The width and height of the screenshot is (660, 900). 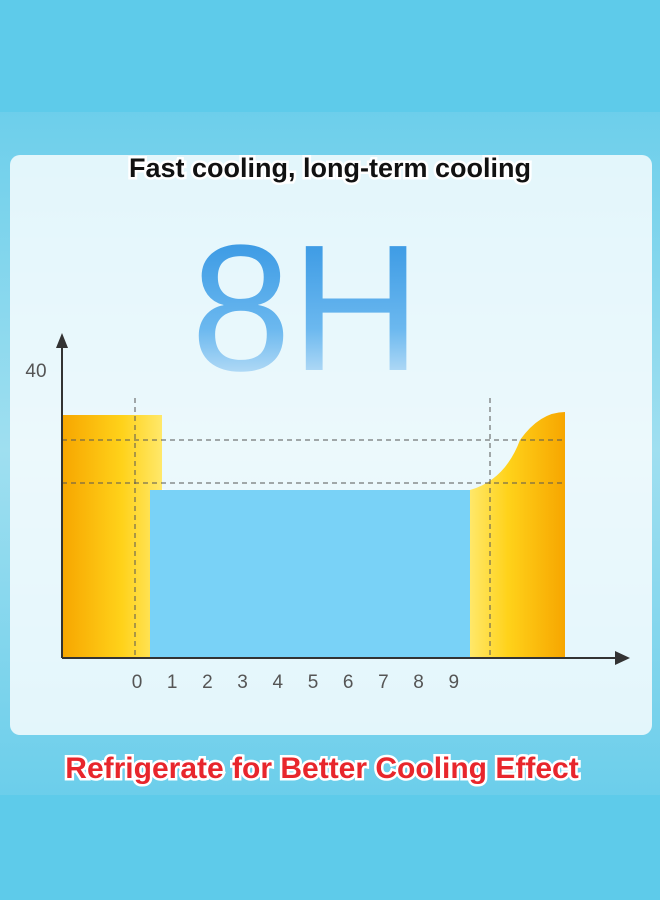 What do you see at coordinates (321, 768) in the screenshot?
I see `caption: Refrigerate for Better Cooling Effect` at bounding box center [321, 768].